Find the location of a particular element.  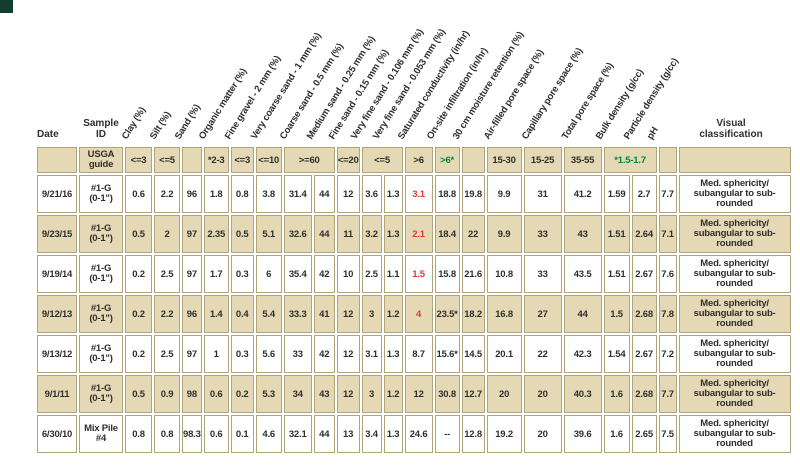

cell-silt: 2.2 is located at coordinates (167, 314).